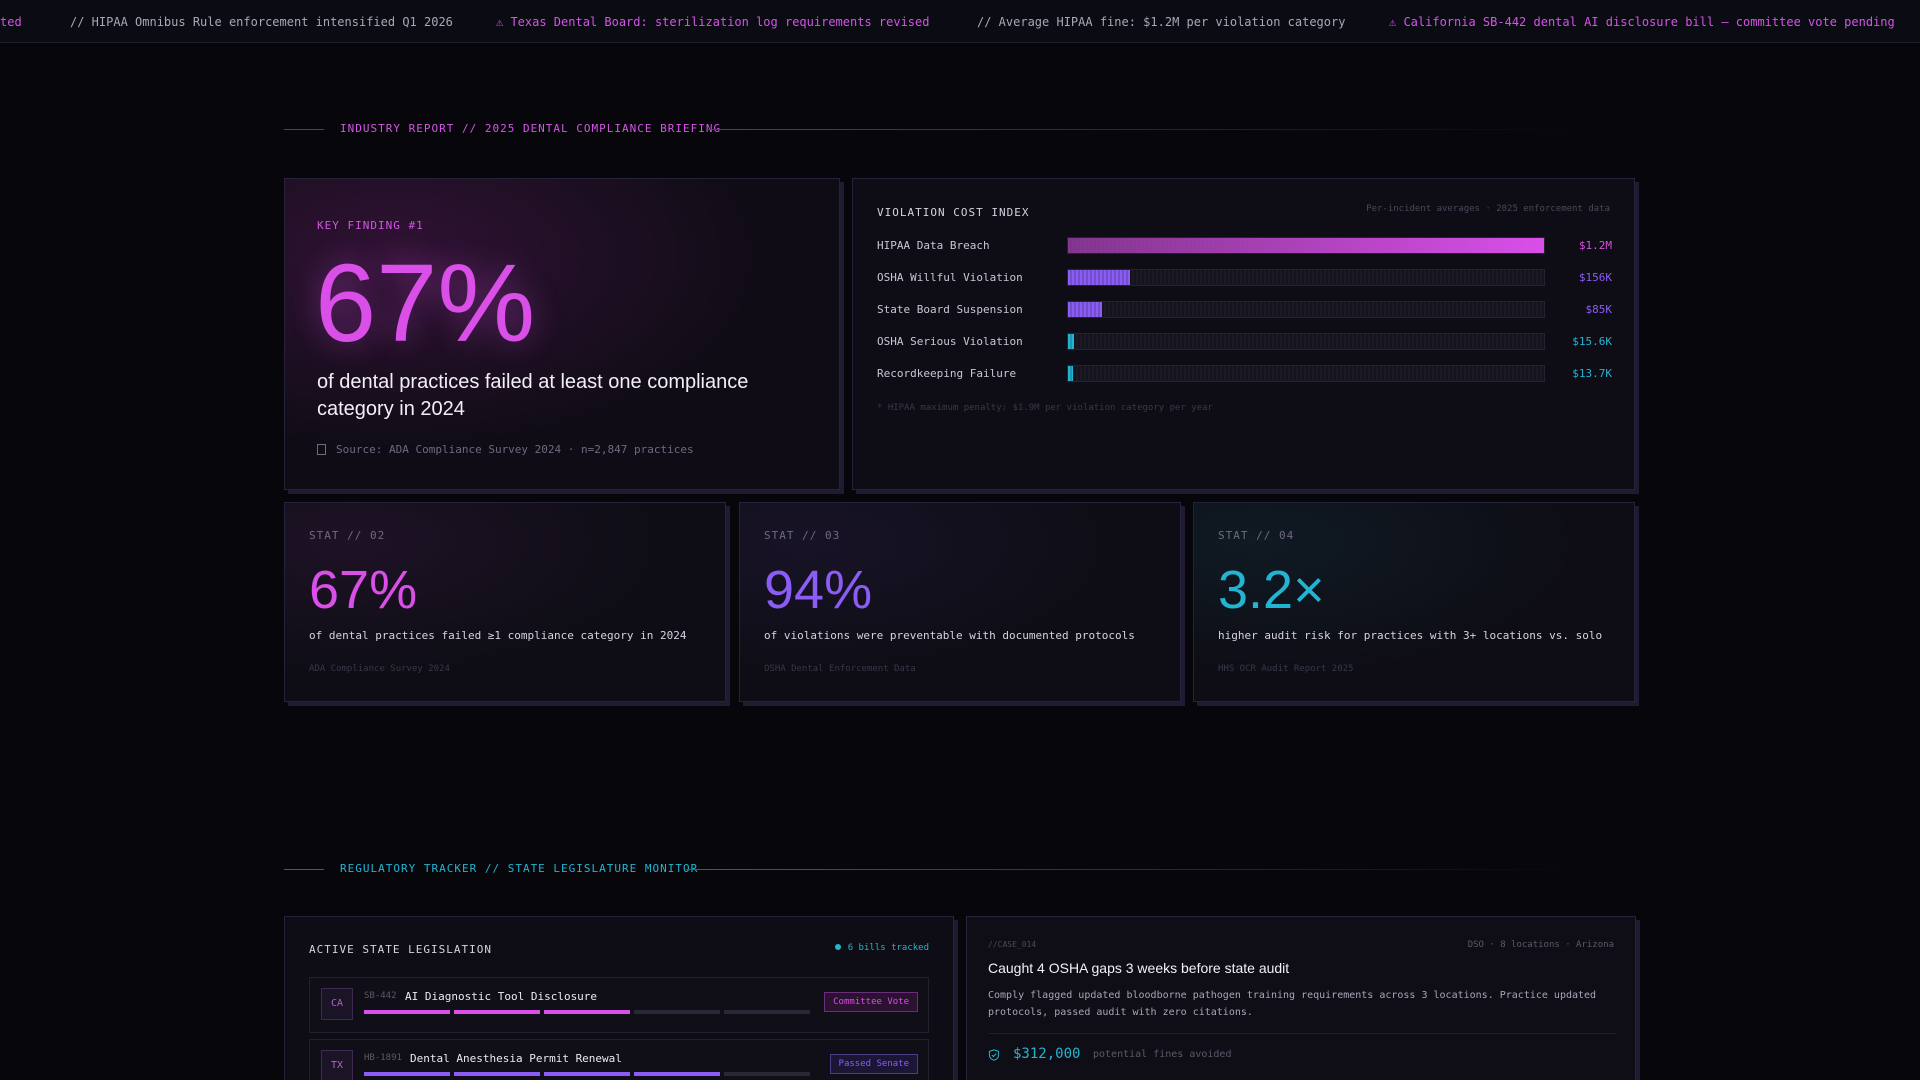  Describe the element at coordinates (1592, 341) in the screenshot. I see `vci-row-value: $15.6K` at that location.